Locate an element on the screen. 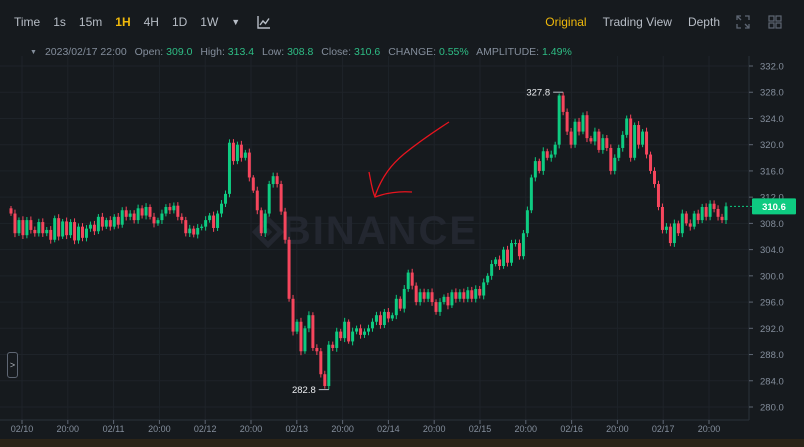 The width and height of the screenshot is (804, 447). tab-depth: Depth is located at coordinates (703, 22).